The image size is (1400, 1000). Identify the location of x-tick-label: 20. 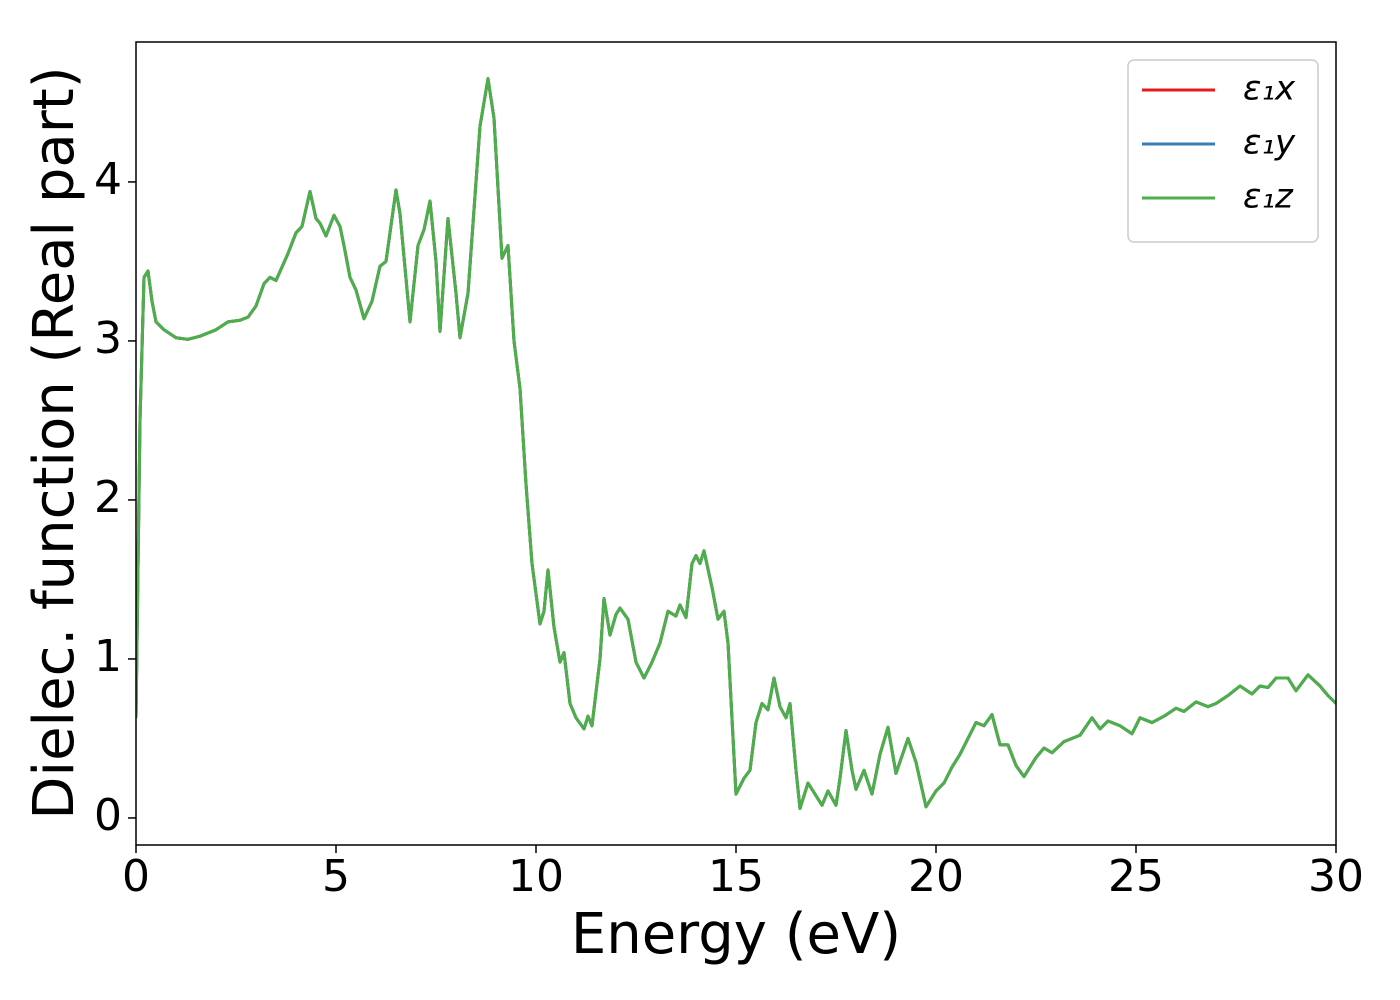
(936, 876).